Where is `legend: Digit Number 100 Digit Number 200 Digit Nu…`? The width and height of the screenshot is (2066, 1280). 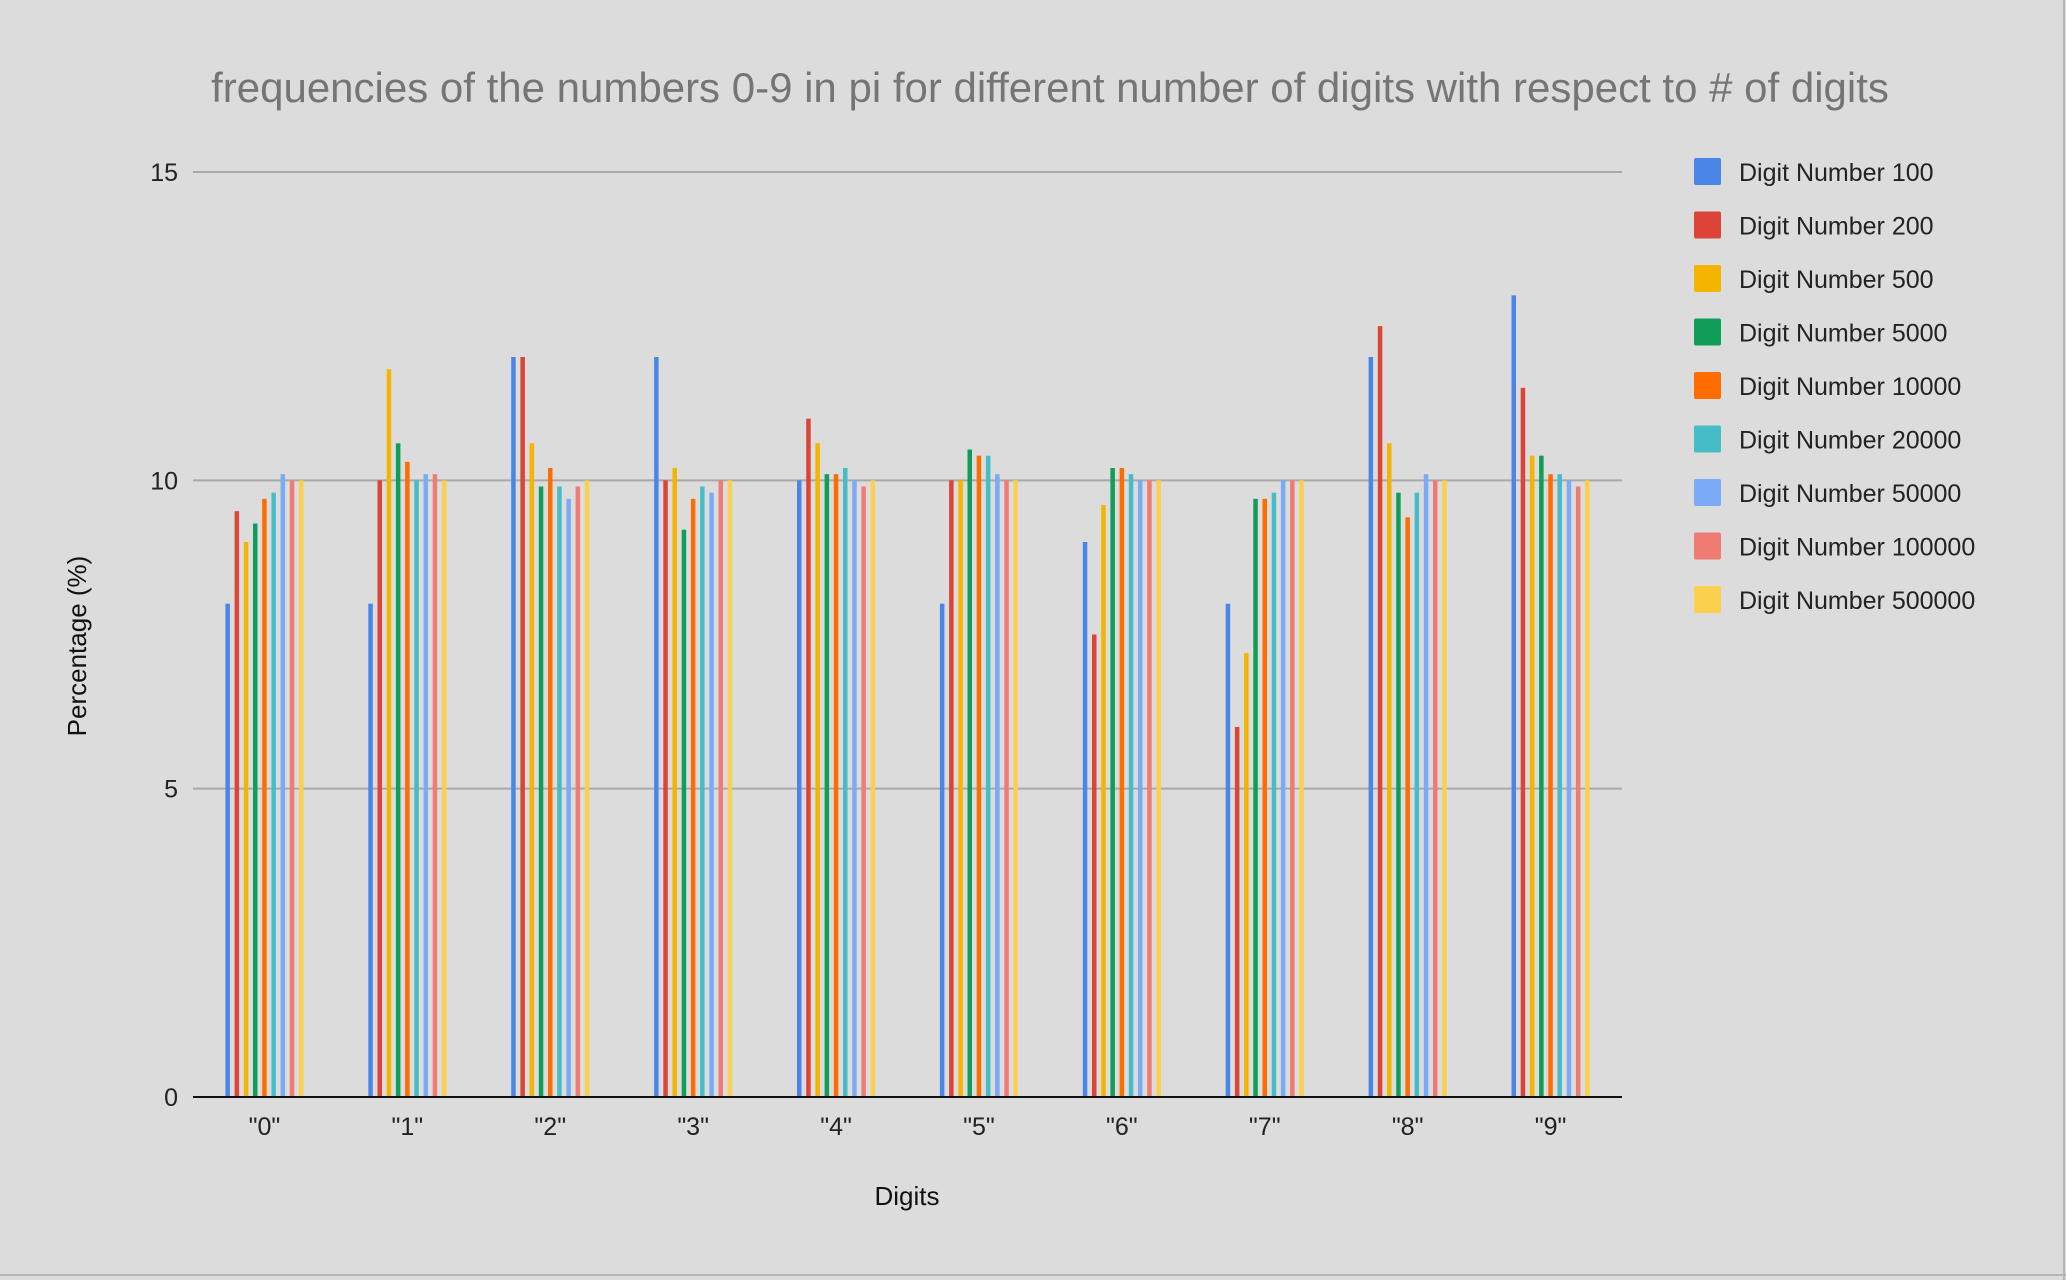 legend: Digit Number 100 Digit Number 200 Digit Nu… is located at coordinates (1834, 386).